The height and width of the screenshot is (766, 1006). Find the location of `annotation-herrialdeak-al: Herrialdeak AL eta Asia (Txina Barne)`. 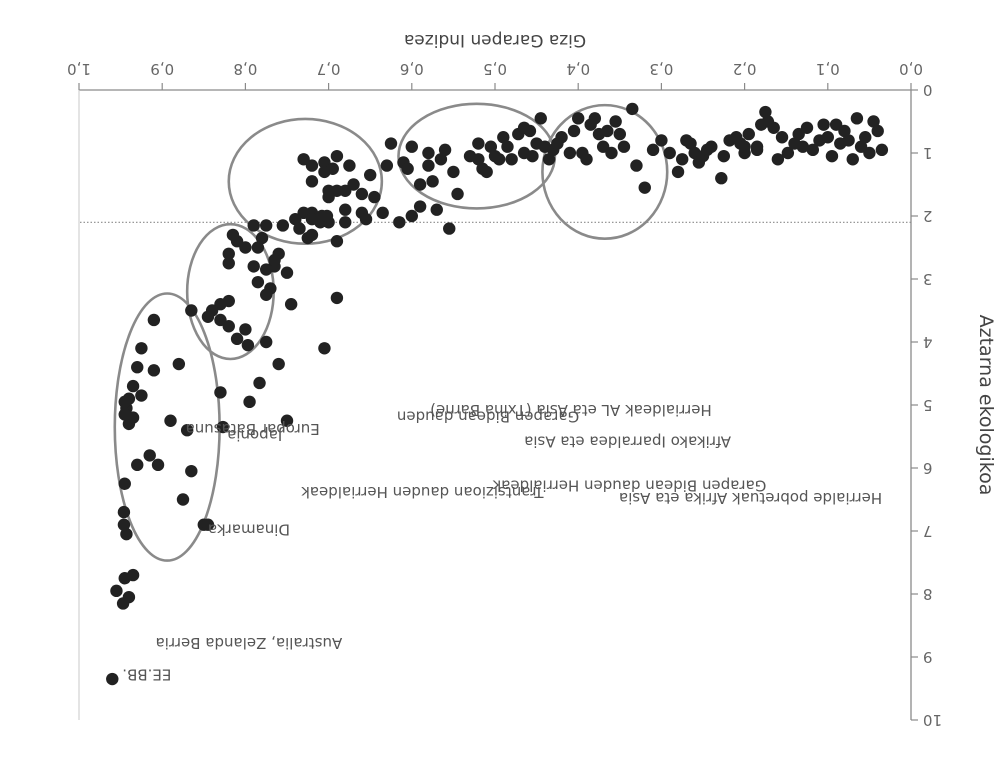

annotation-herrialdeak-al: Herrialdeak AL eta Asia (Txina Barne) is located at coordinates (571, 410).